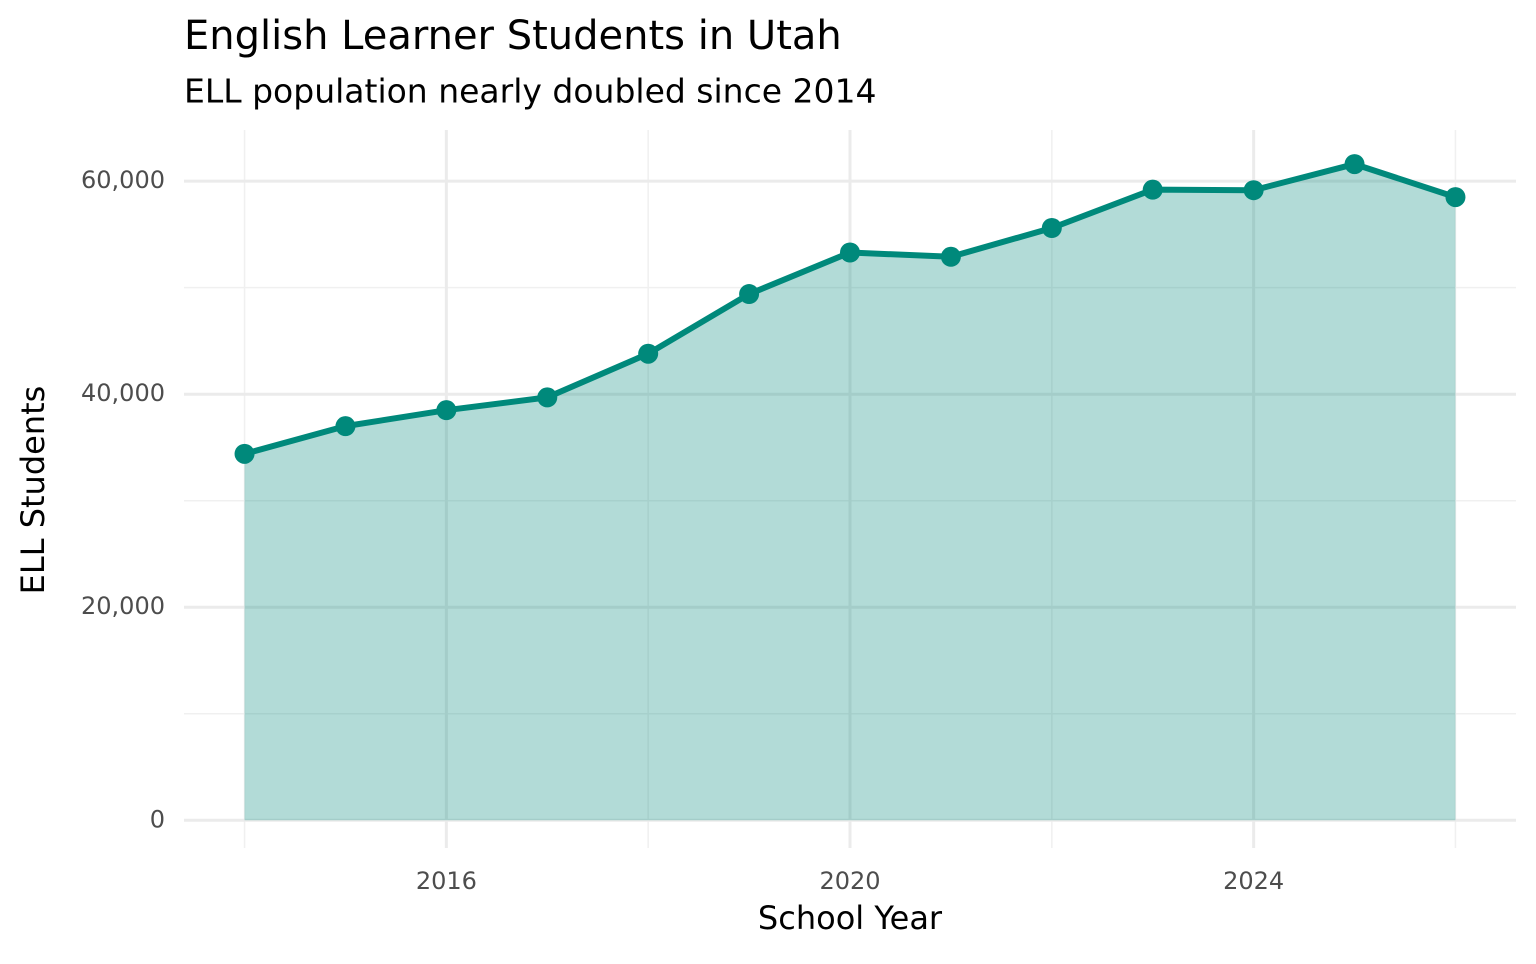  Describe the element at coordinates (123, 393) in the screenshot. I see `y-tick-label: 40,000` at that location.